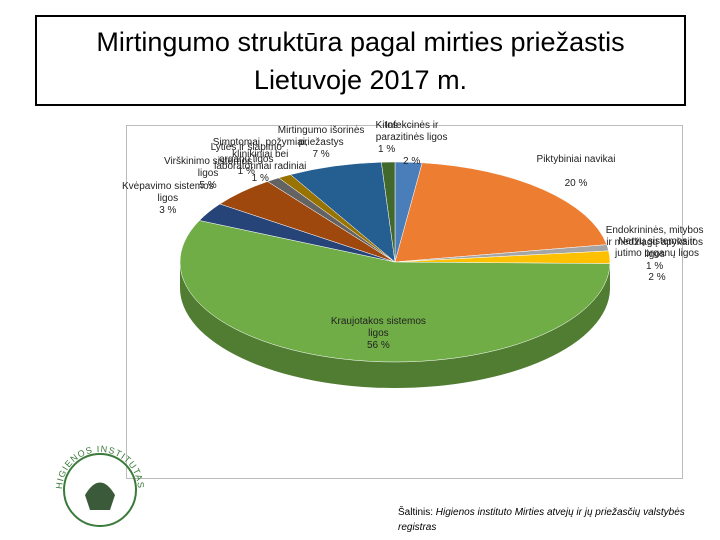  What do you see at coordinates (386, 126) in the screenshot?
I see `category-label: Kitos` at bounding box center [386, 126].